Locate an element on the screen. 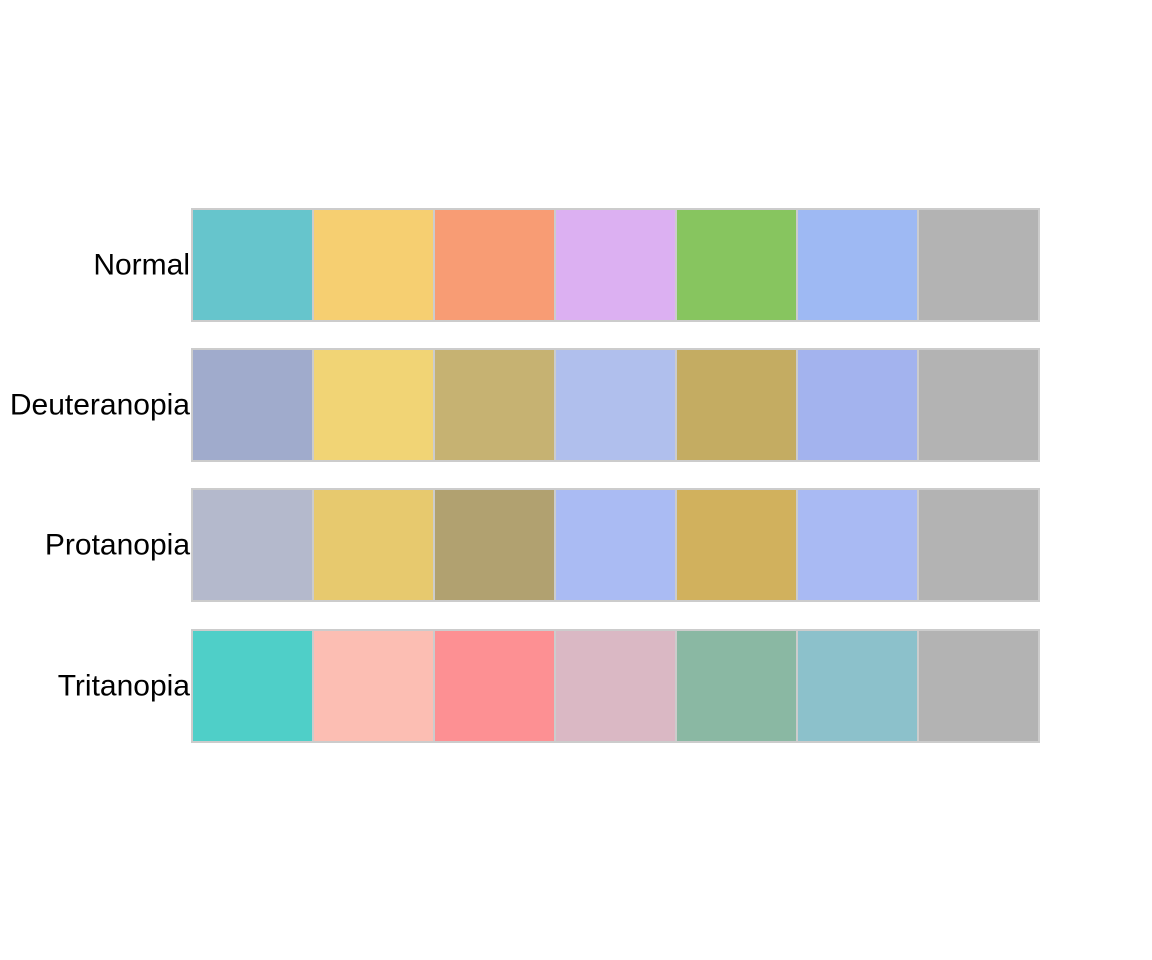 Image resolution: width=1152 pixels, height=960 pixels. palette-row-normal is located at coordinates (615, 265).